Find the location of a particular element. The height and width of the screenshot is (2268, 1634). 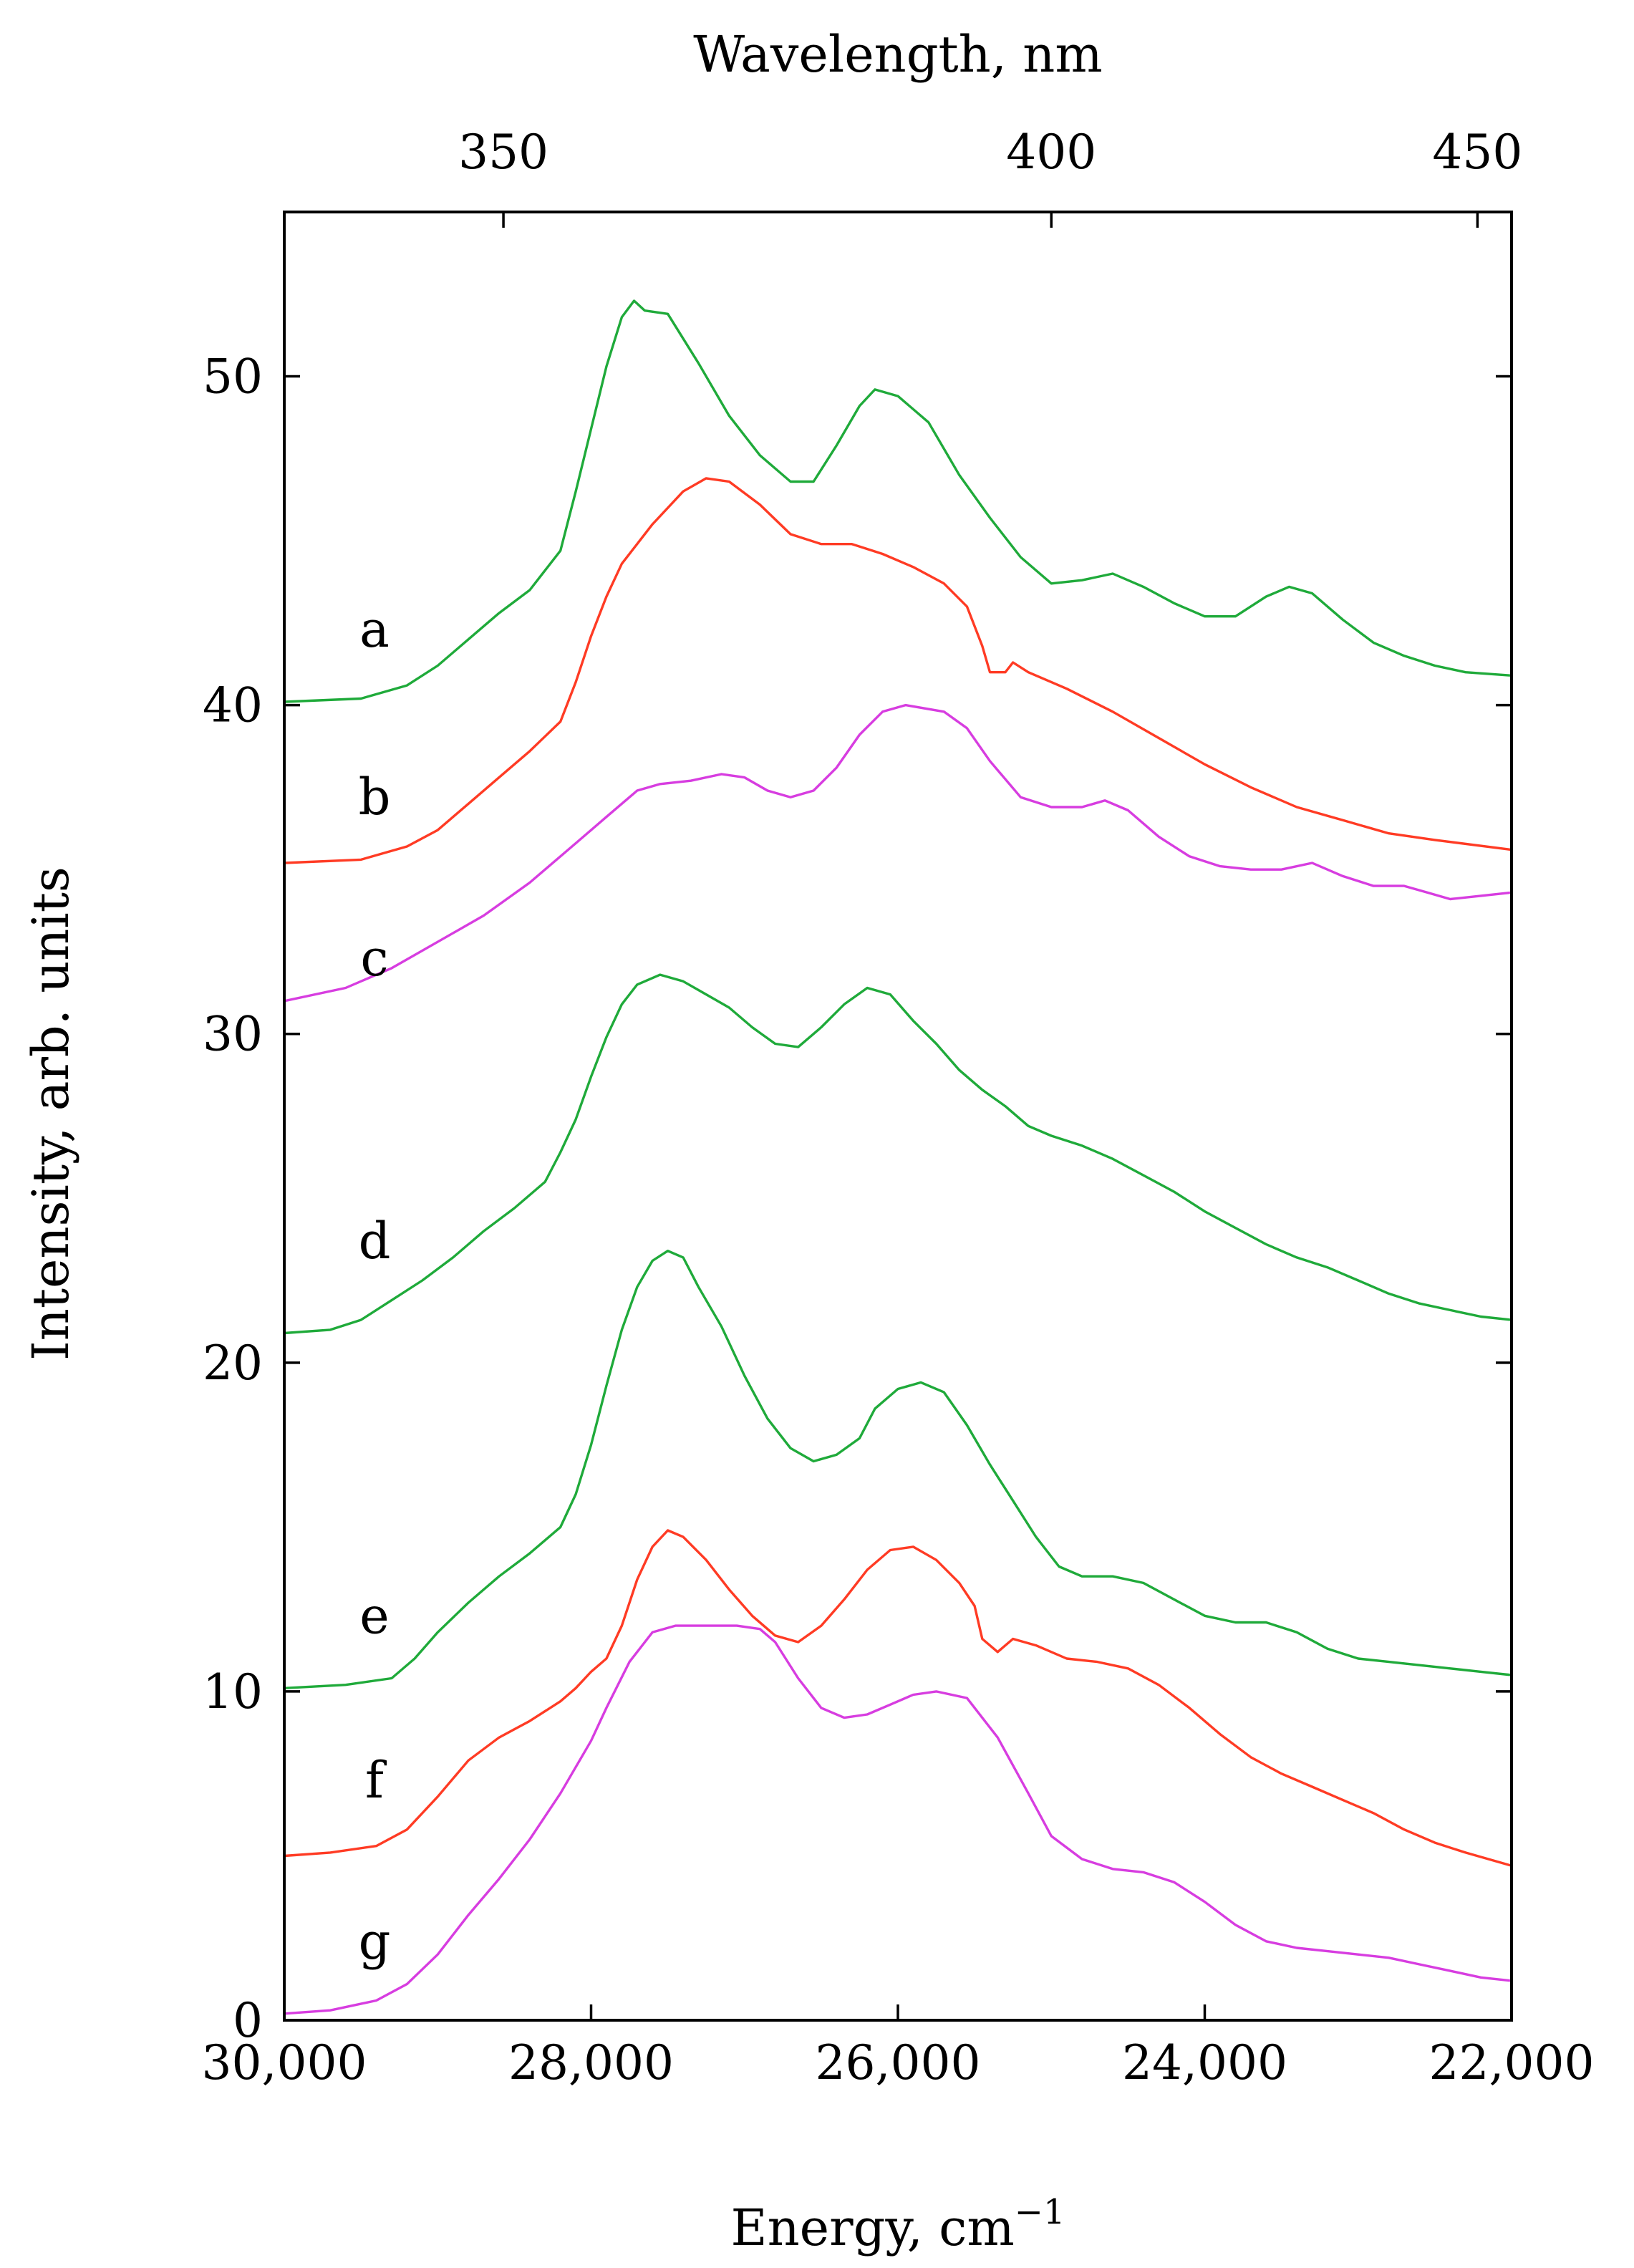

series-e-line is located at coordinates (898, 1469).